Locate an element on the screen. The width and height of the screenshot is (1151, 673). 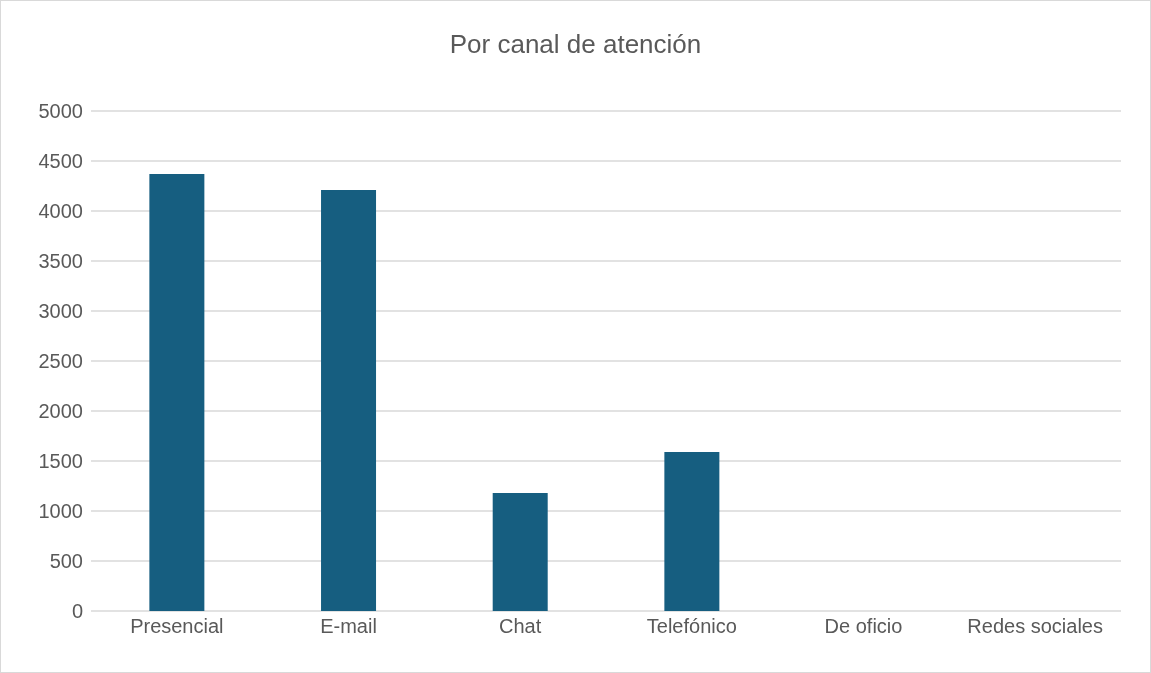
x-tick-label: Telefónico is located at coordinates (691, 626).